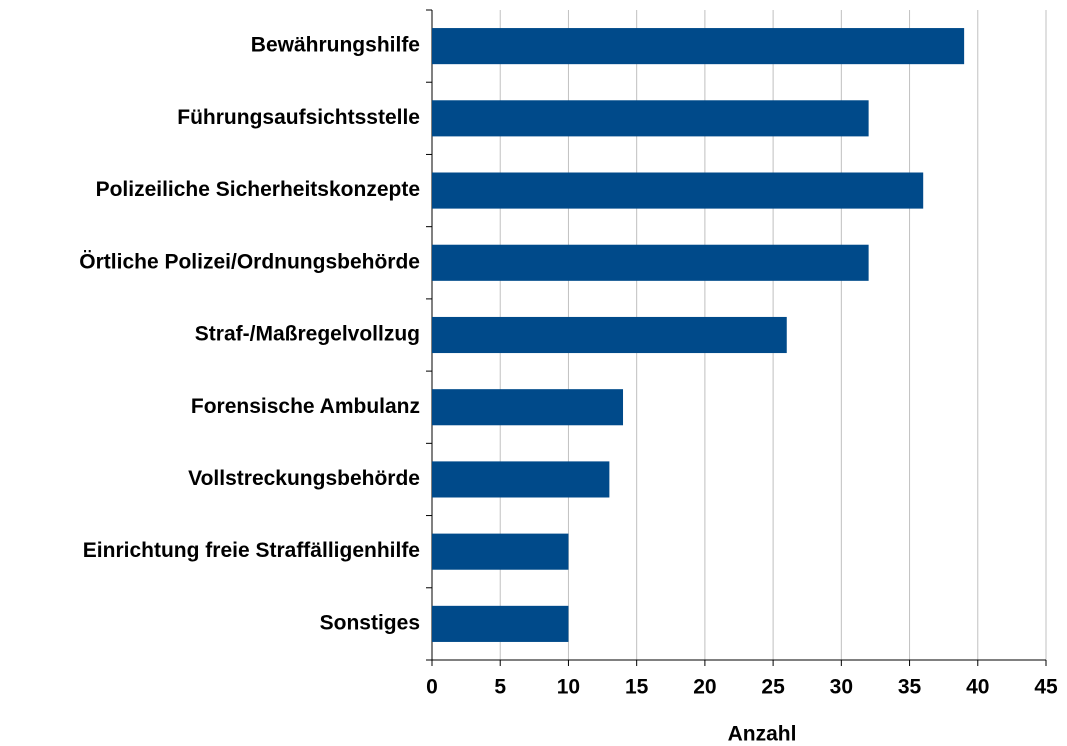 This screenshot has width=1067, height=746. I want to click on x-tick-label: 0, so click(432, 687).